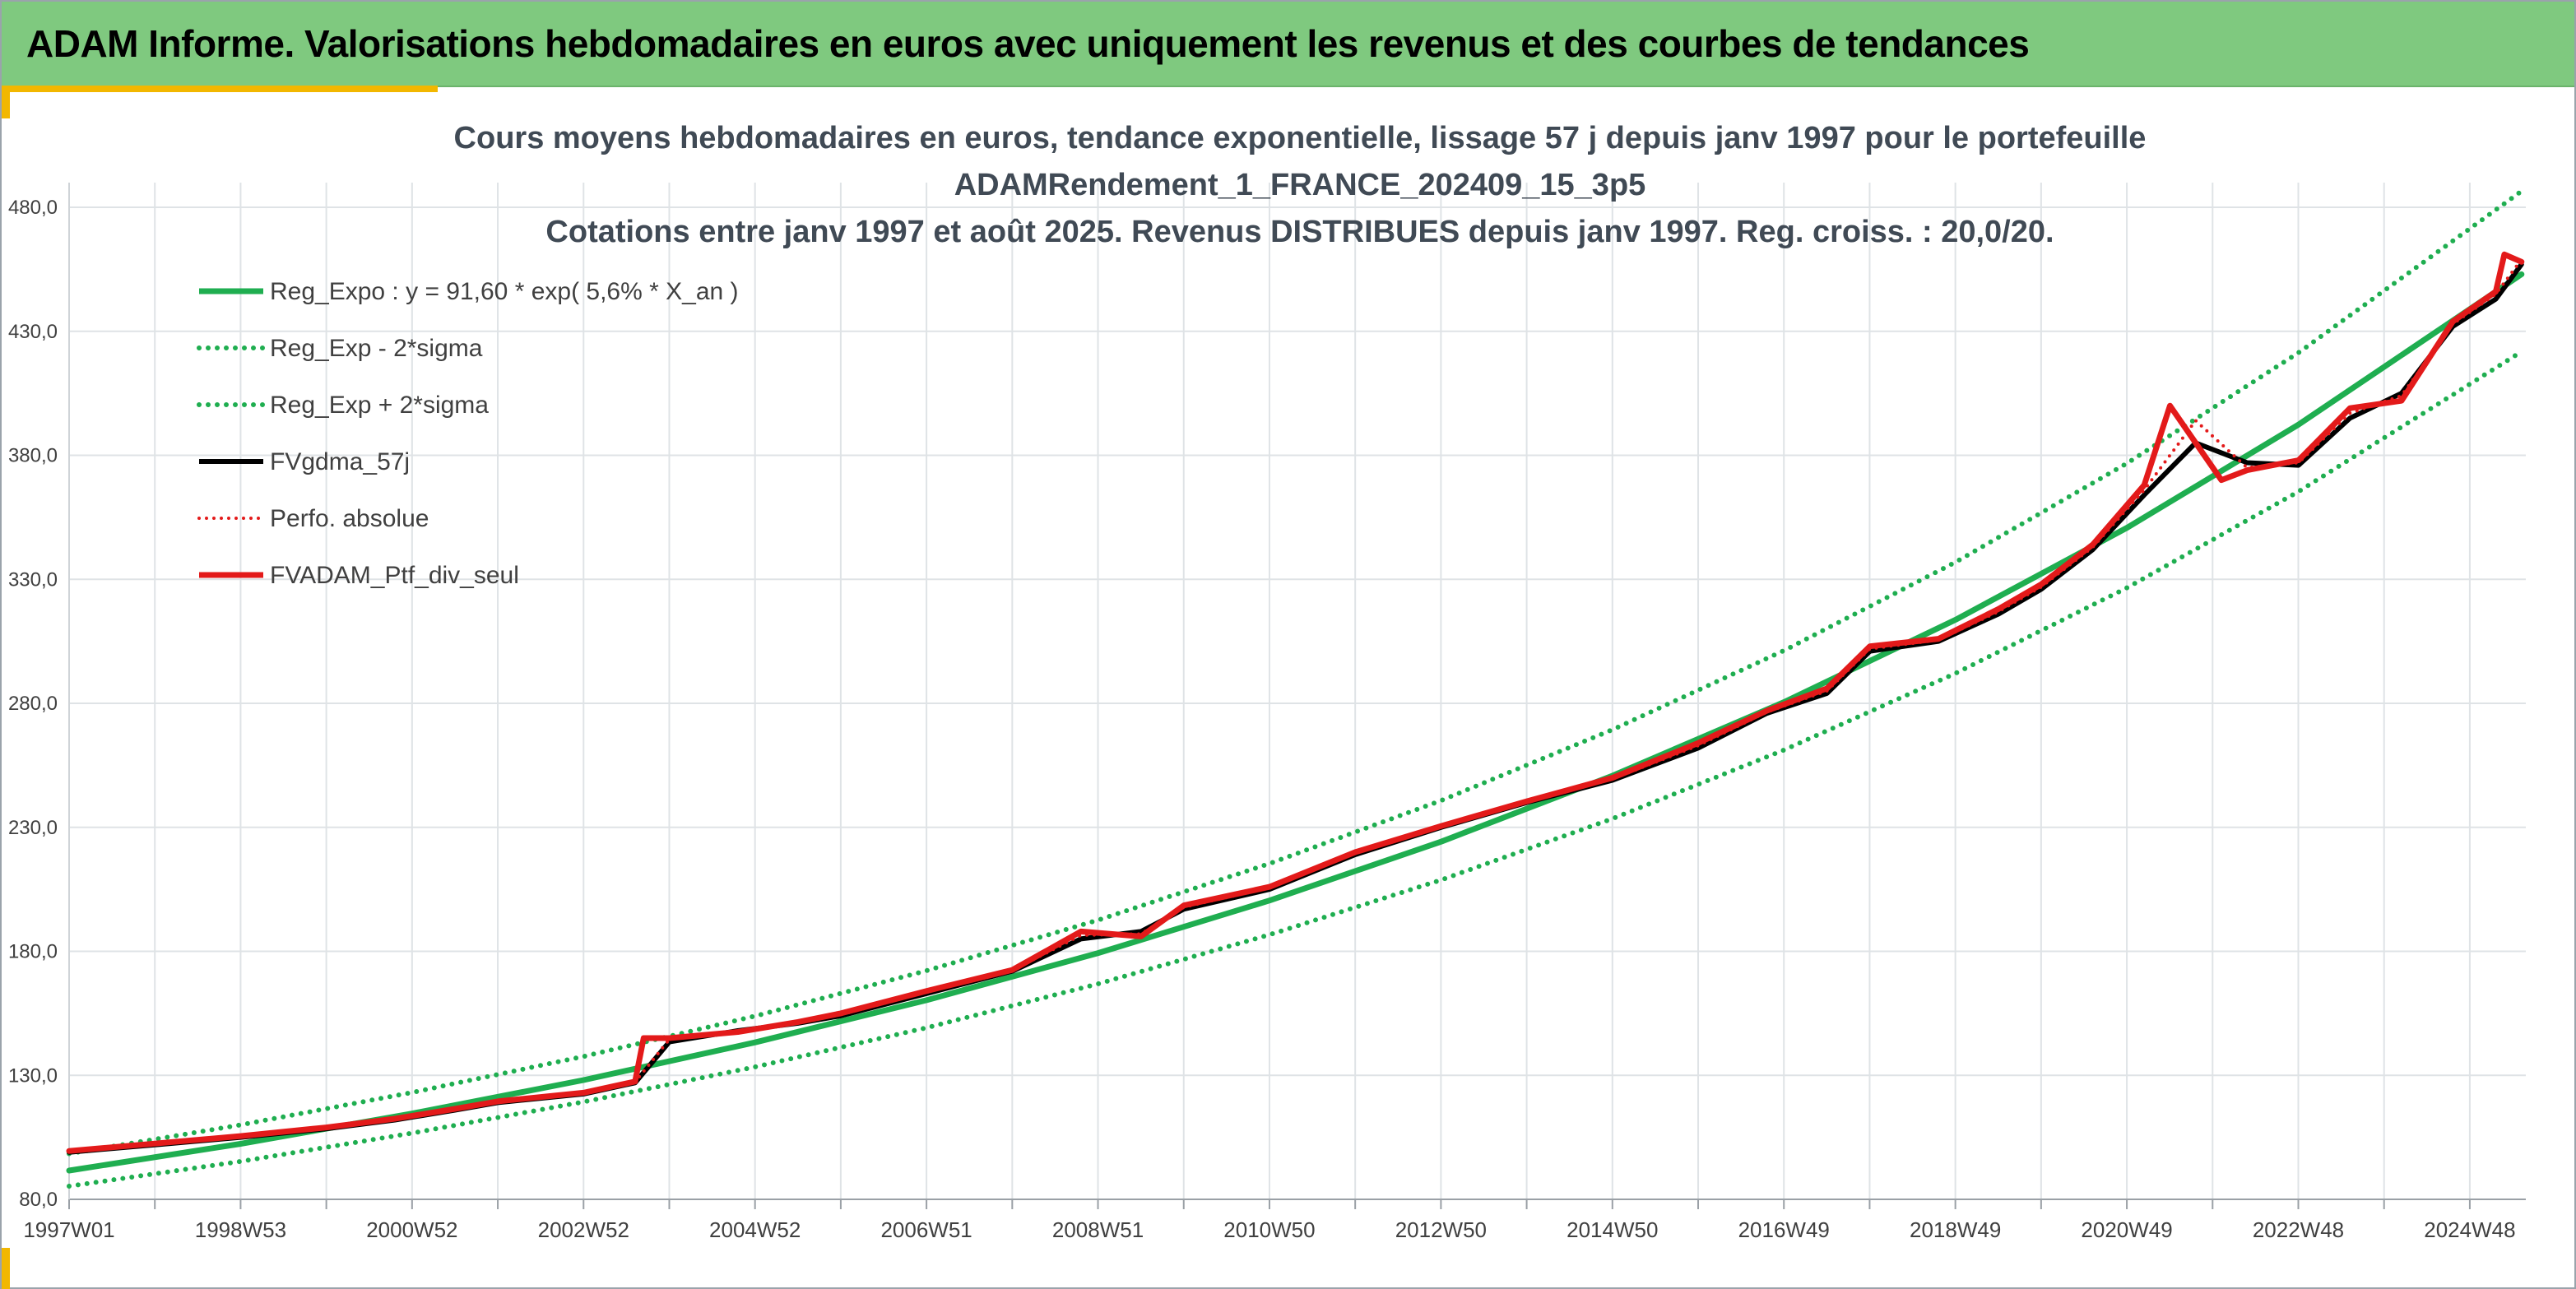  What do you see at coordinates (377, 348) in the screenshot?
I see `legend-label: Reg_Exp - 2*sigma` at bounding box center [377, 348].